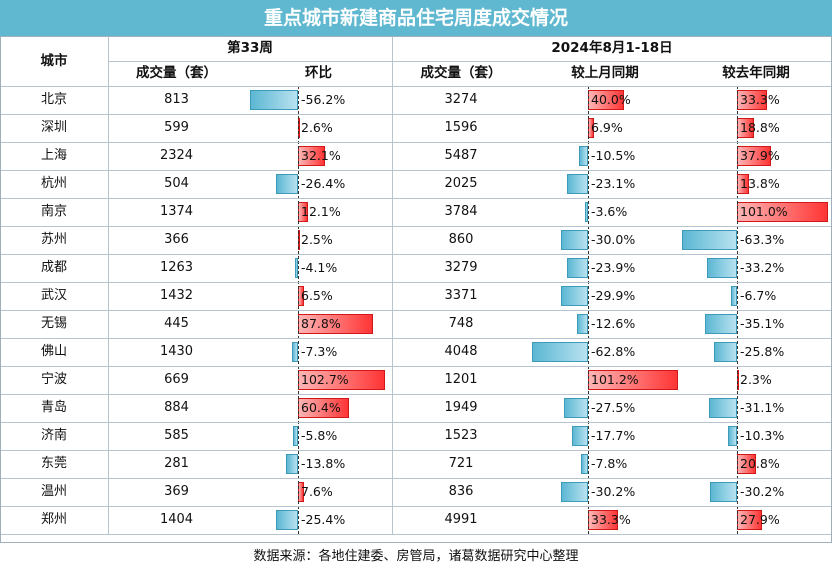  Describe the element at coordinates (53, 267) in the screenshot. I see `city-name: 成都` at that location.